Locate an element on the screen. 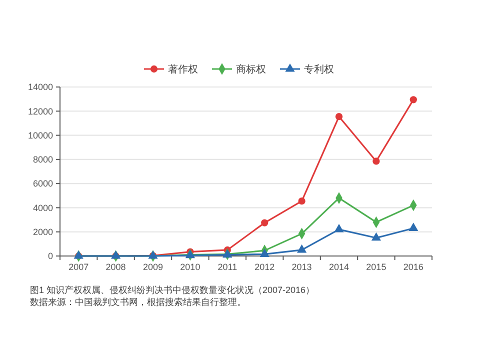  y-tick-label: 4000 is located at coordinates (42, 207).